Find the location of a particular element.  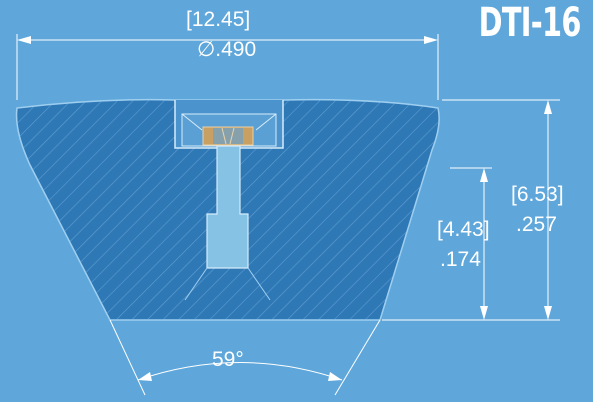

width-in-label: ∅.490 is located at coordinates (227, 49).